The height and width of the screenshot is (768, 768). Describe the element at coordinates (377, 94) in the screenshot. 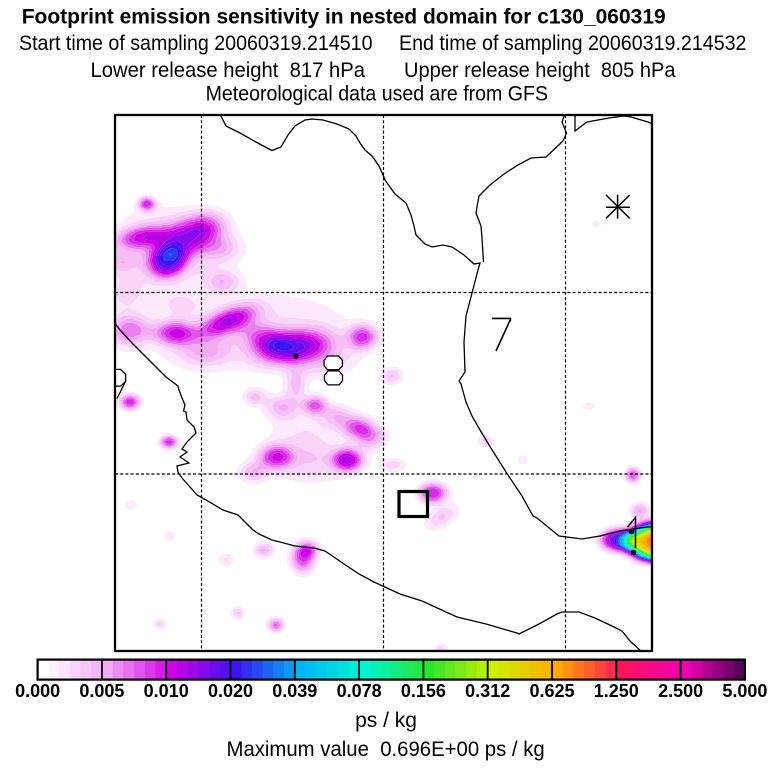

I see `svg-text:Meteorological data used are f: Meteorological data used are from GFS` at that location.